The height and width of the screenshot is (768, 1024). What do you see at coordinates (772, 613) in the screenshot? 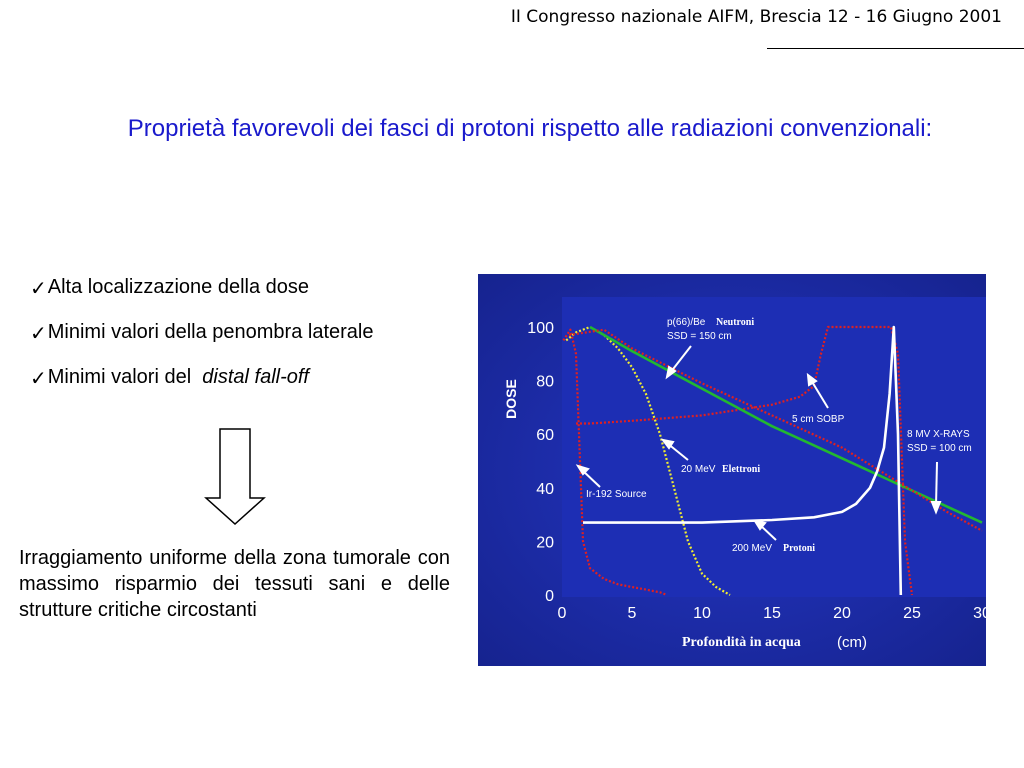
I see `x-tick-label: 15` at bounding box center [772, 613].